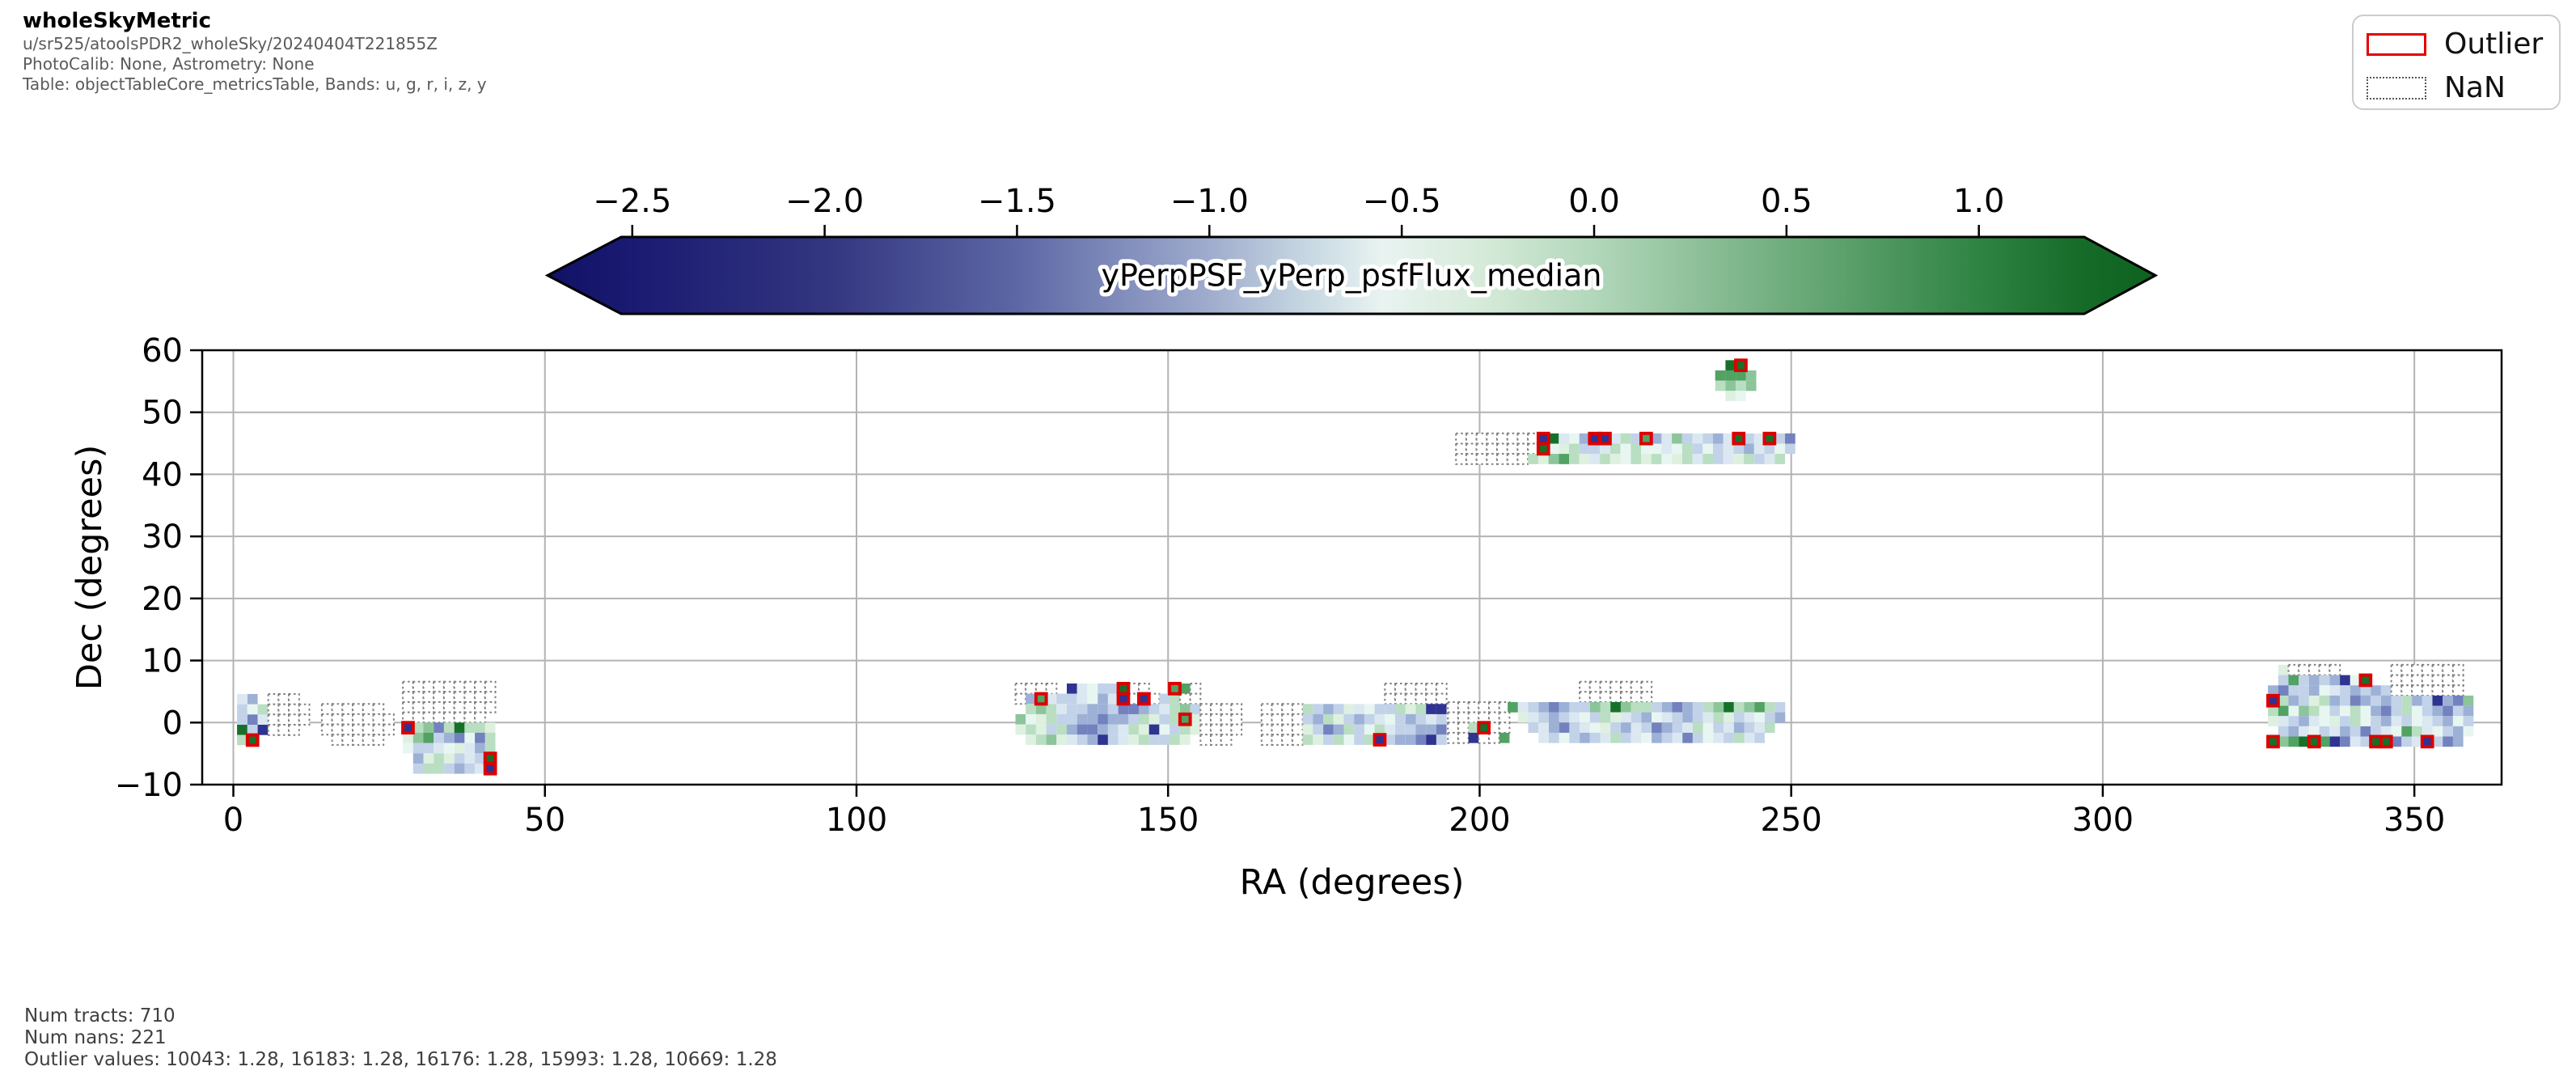 This screenshot has height=1075, width=2576. What do you see at coordinates (1594, 201) in the screenshot?
I see `colorbar-tick-label: 0.0` at bounding box center [1594, 201].